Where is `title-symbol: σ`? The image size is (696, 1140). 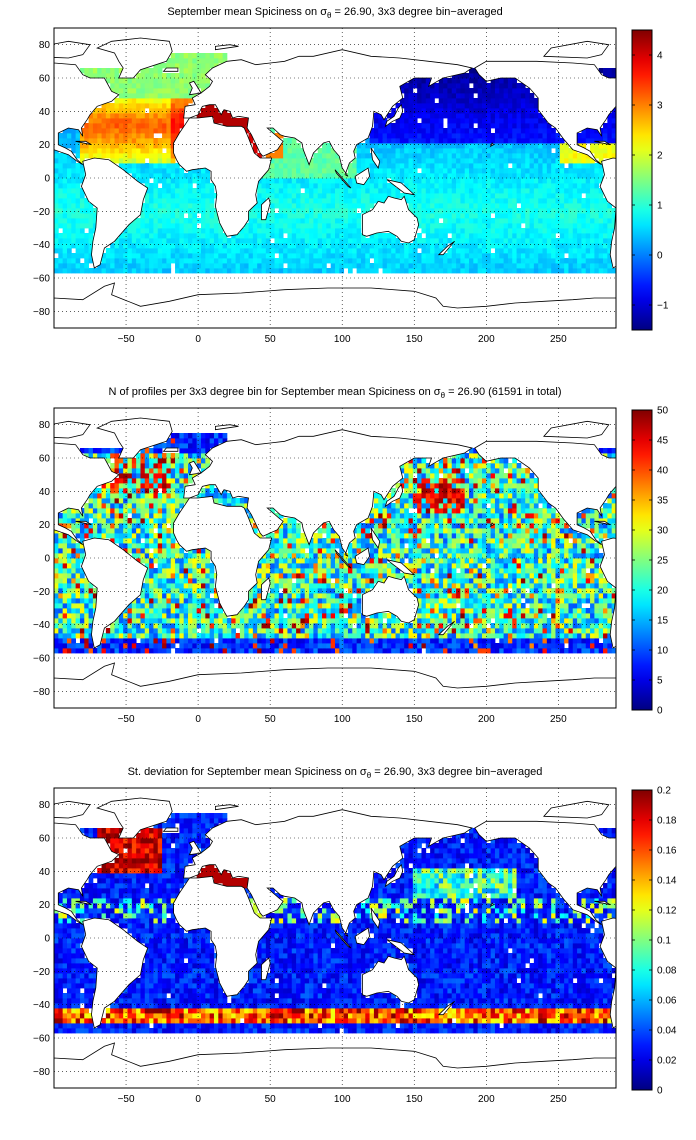
title-symbol: σ is located at coordinates (323, 12).